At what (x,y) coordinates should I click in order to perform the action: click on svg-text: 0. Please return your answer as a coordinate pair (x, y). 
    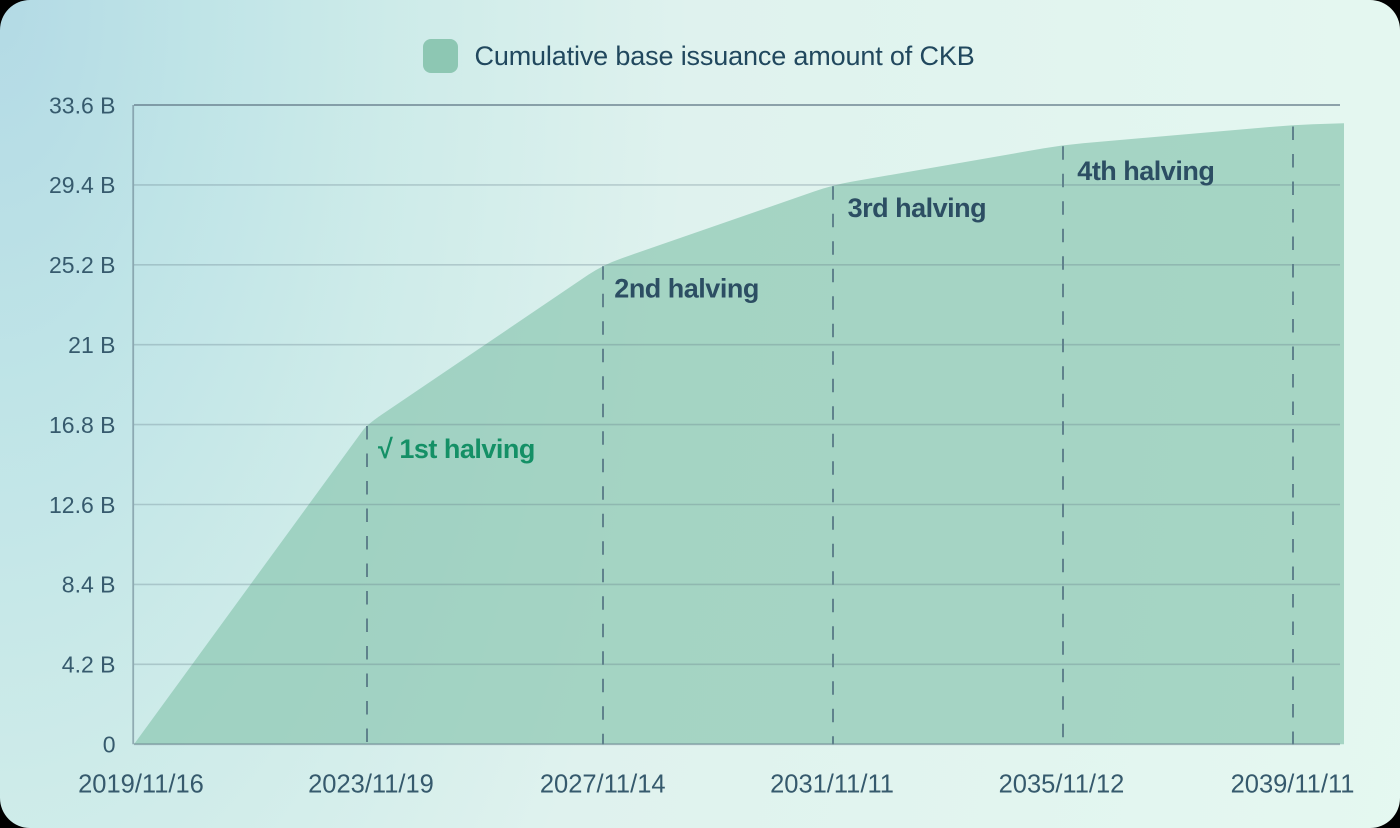
    Looking at the image, I should click on (109, 745).